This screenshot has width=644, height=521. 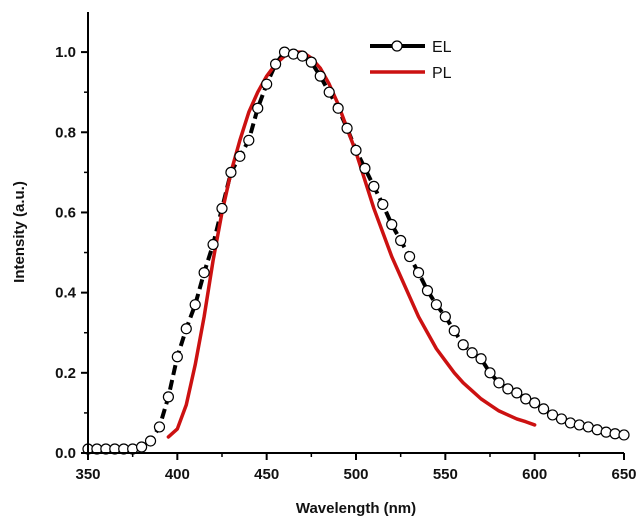 I want to click on y-tick-label: 0.8, so click(x=65, y=132).